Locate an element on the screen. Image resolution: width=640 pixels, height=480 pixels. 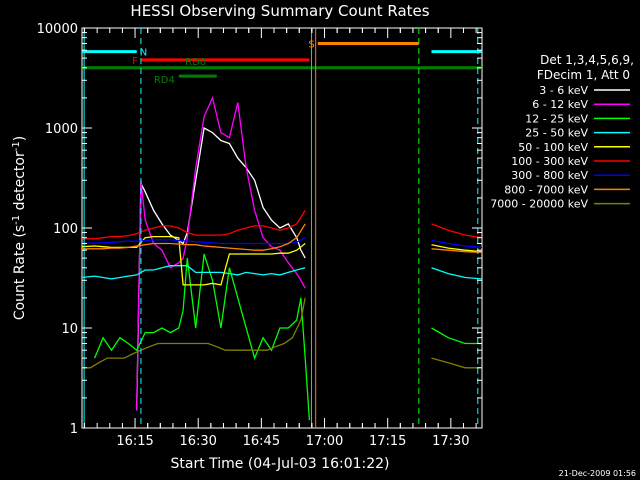
y-axis-label-main: Count Rate (s is located at coordinates (20, 272).